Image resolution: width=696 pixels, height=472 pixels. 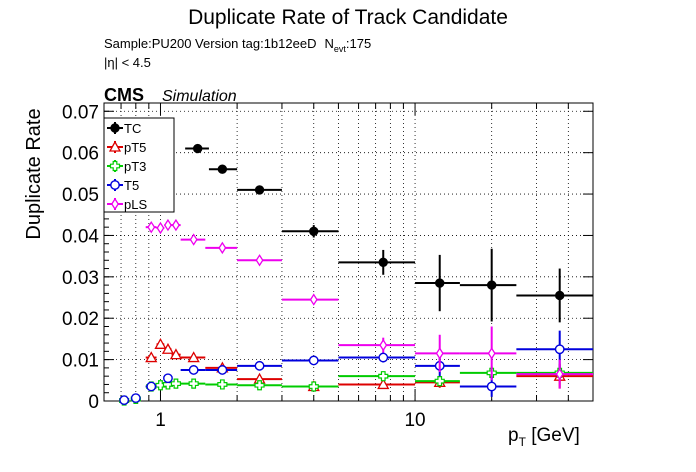 What do you see at coordinates (80, 236) in the screenshot?
I see `y-tick-label: 0.04` at bounding box center [80, 236].